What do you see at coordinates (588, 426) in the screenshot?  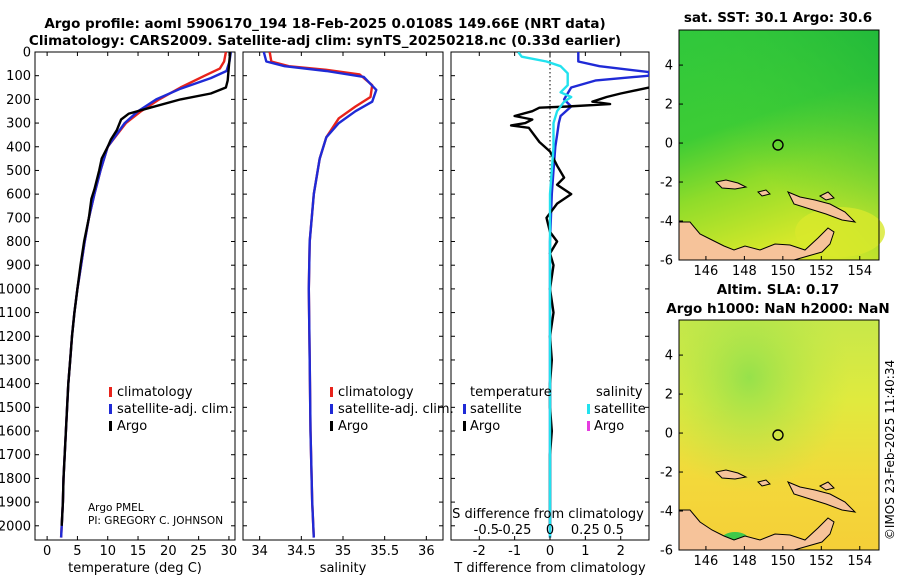 I see `legend-swatch-s-argo` at bounding box center [588, 426].